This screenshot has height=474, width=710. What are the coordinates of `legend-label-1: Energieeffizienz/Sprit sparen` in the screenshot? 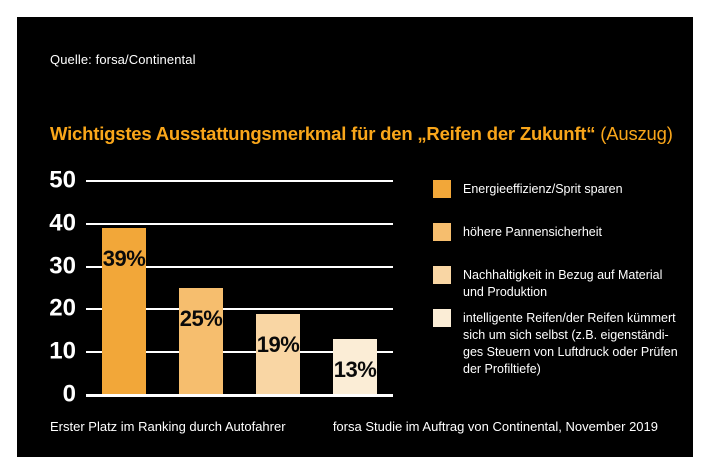 It's located at (543, 189).